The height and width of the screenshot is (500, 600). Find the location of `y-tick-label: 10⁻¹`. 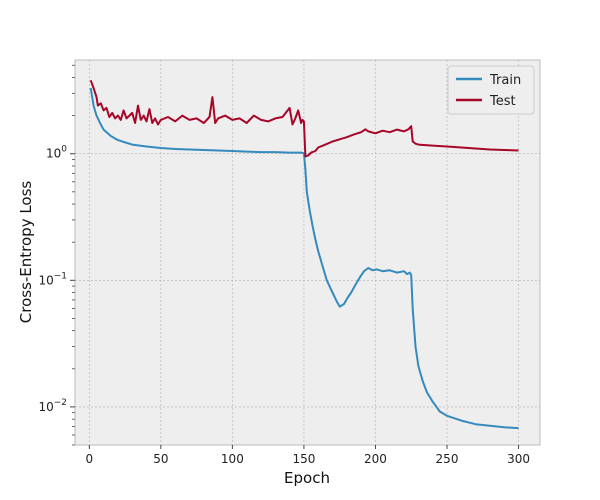

y-tick-label: 10⁻¹ is located at coordinates (52, 279).